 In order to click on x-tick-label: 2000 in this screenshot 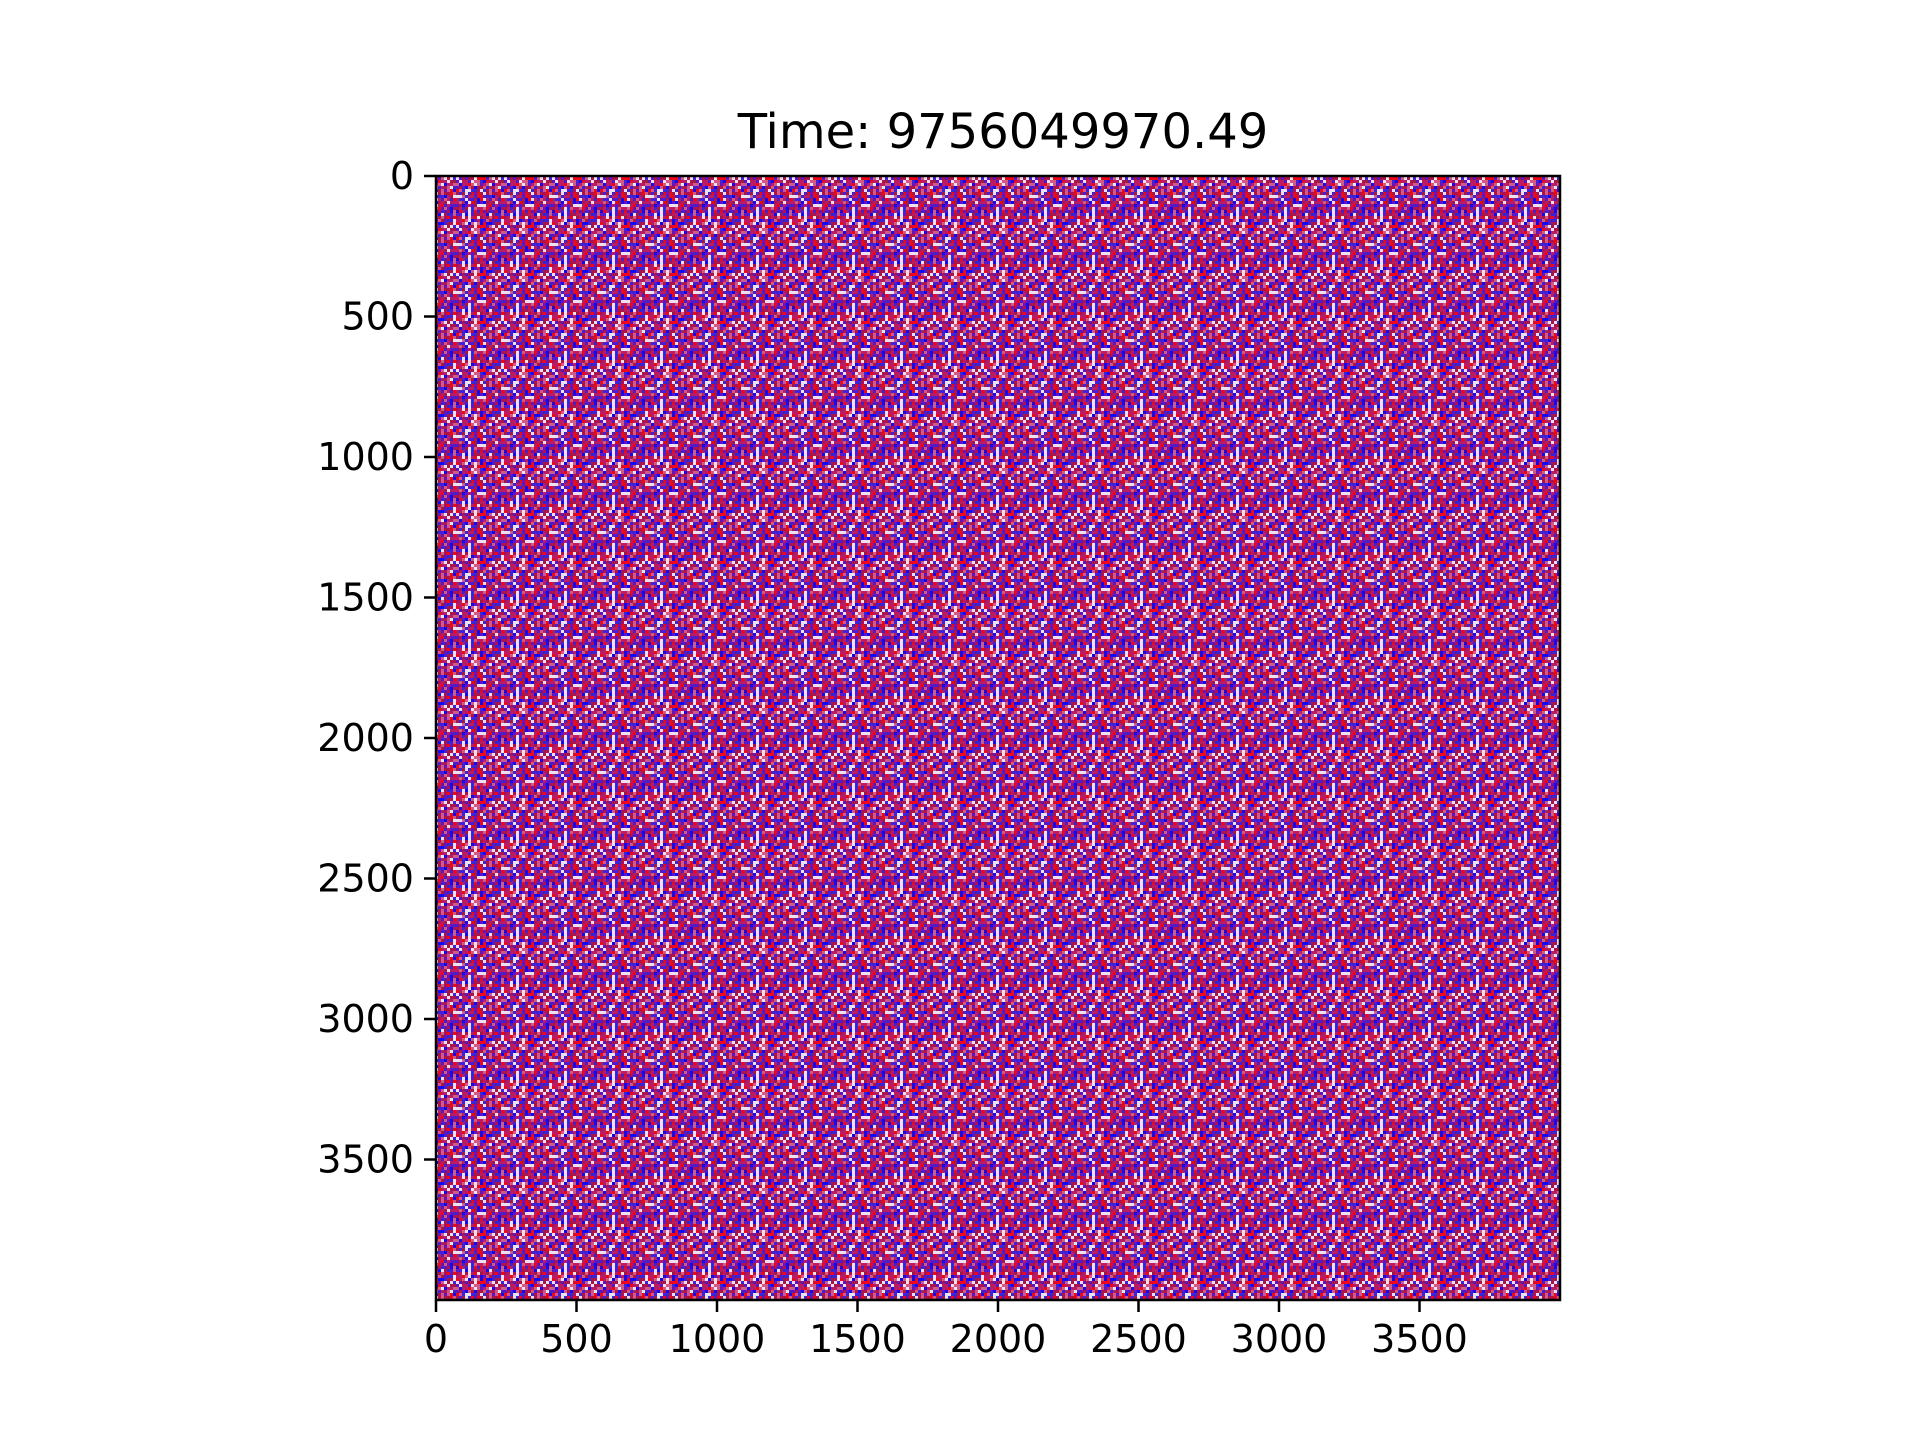, I will do `click(998, 1339)`.